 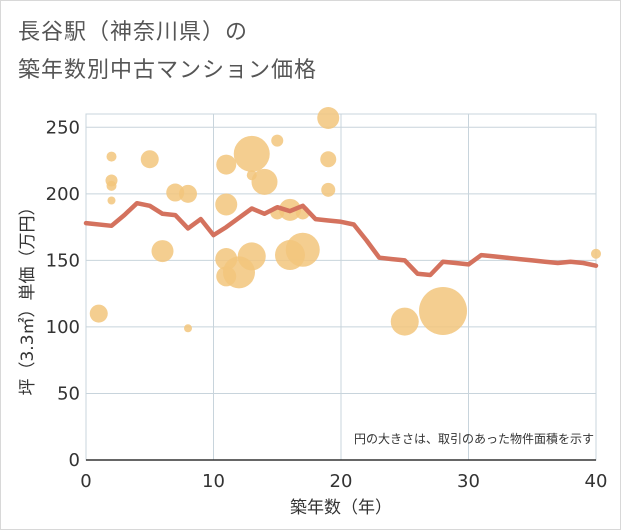 I want to click on y-tick-label: 200, so click(x=63, y=194).